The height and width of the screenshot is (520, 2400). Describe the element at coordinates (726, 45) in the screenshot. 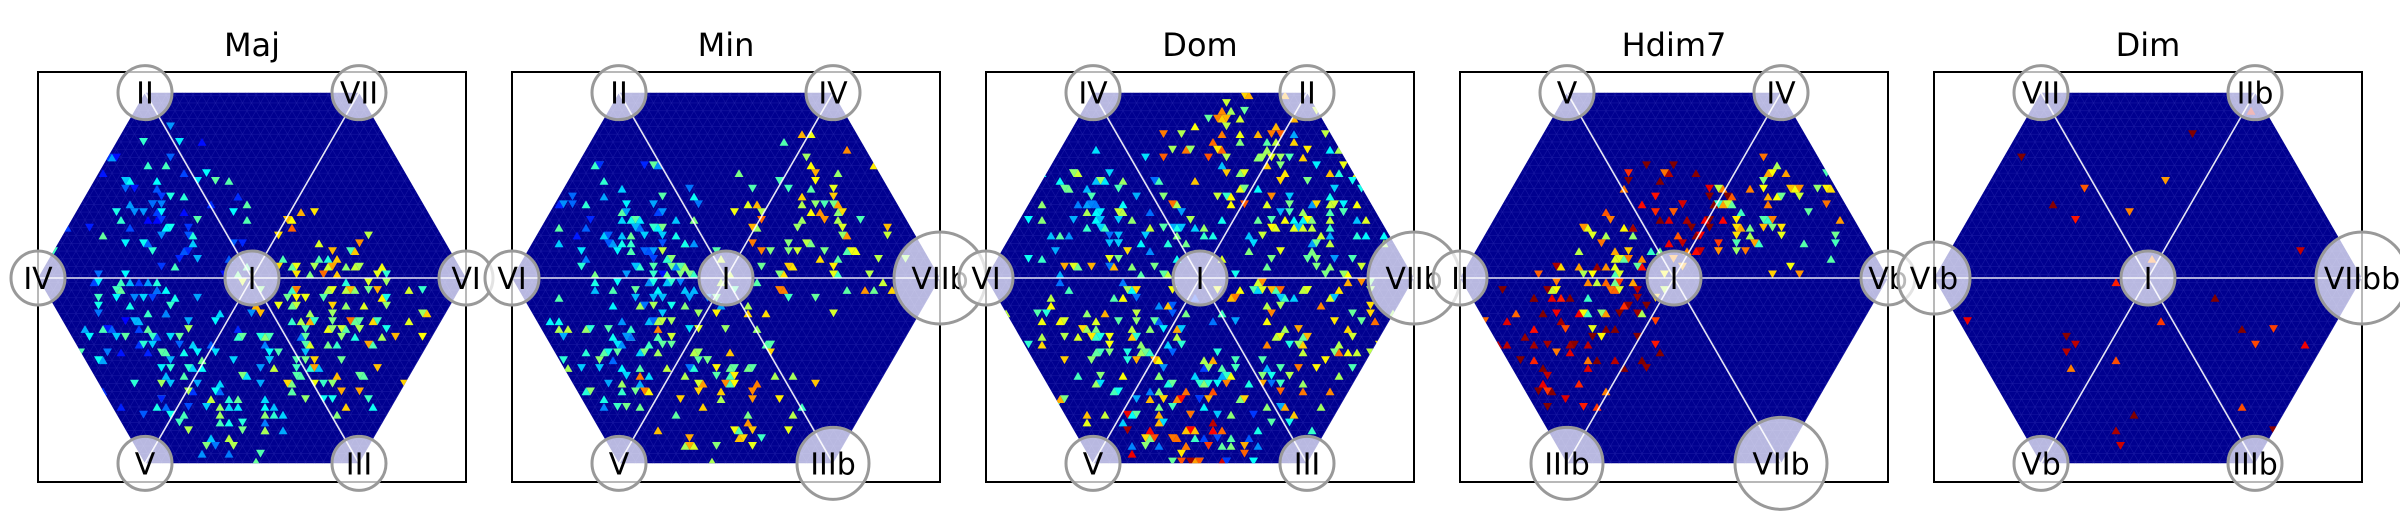

I see `panel-title: Min` at that location.